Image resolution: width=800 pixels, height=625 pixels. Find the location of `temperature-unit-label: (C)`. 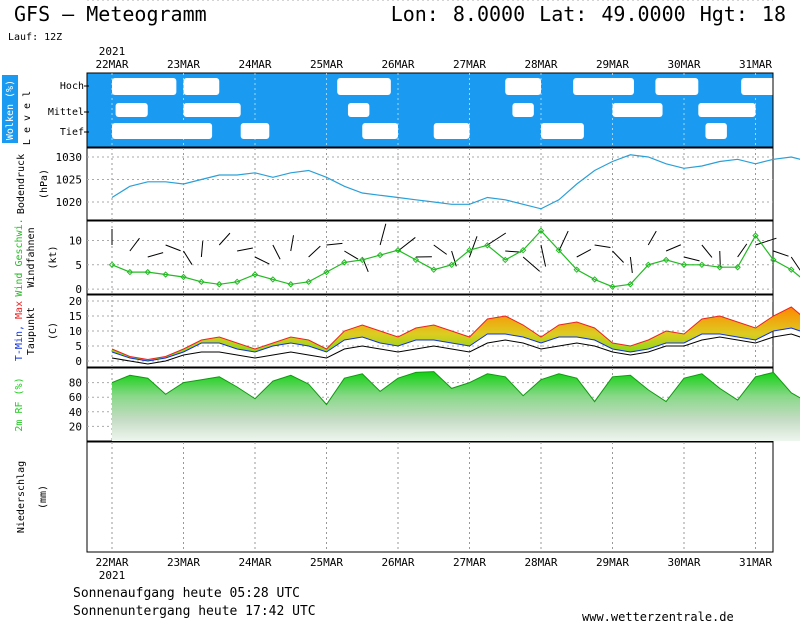

temperature-unit-label: (C) is located at coordinates (53, 331).